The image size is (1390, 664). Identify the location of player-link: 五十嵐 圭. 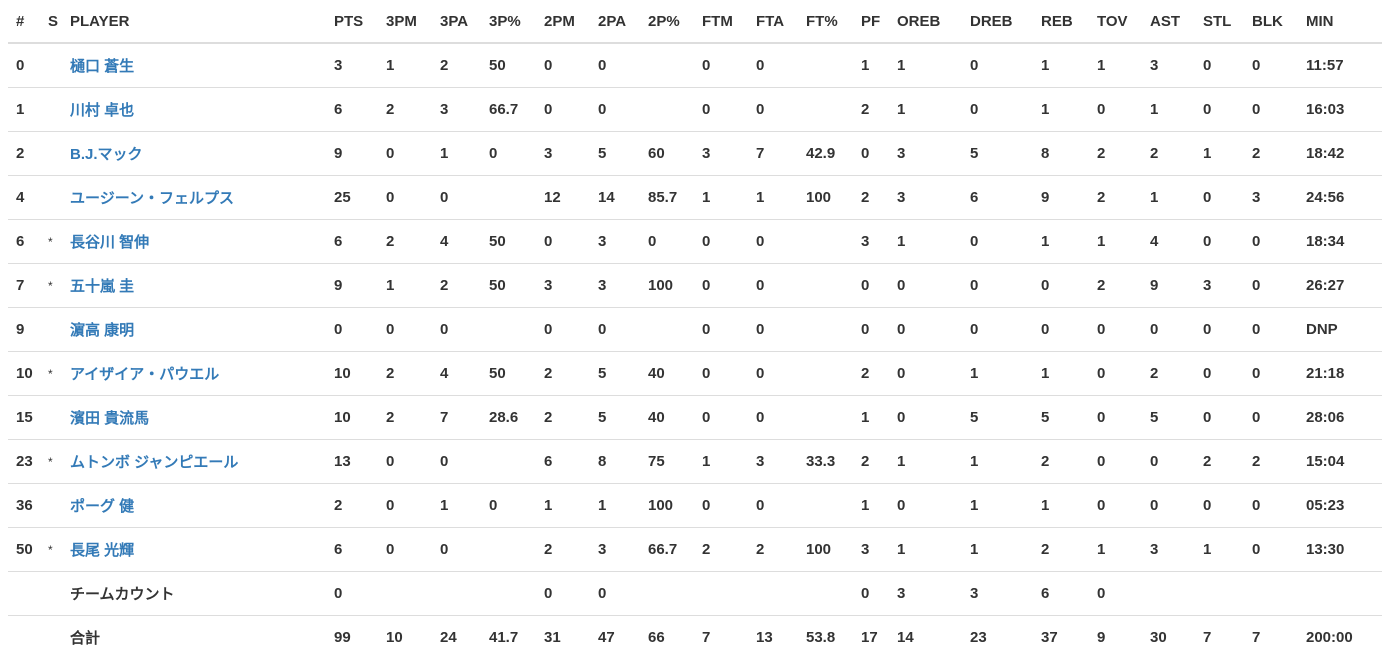
(102, 286).